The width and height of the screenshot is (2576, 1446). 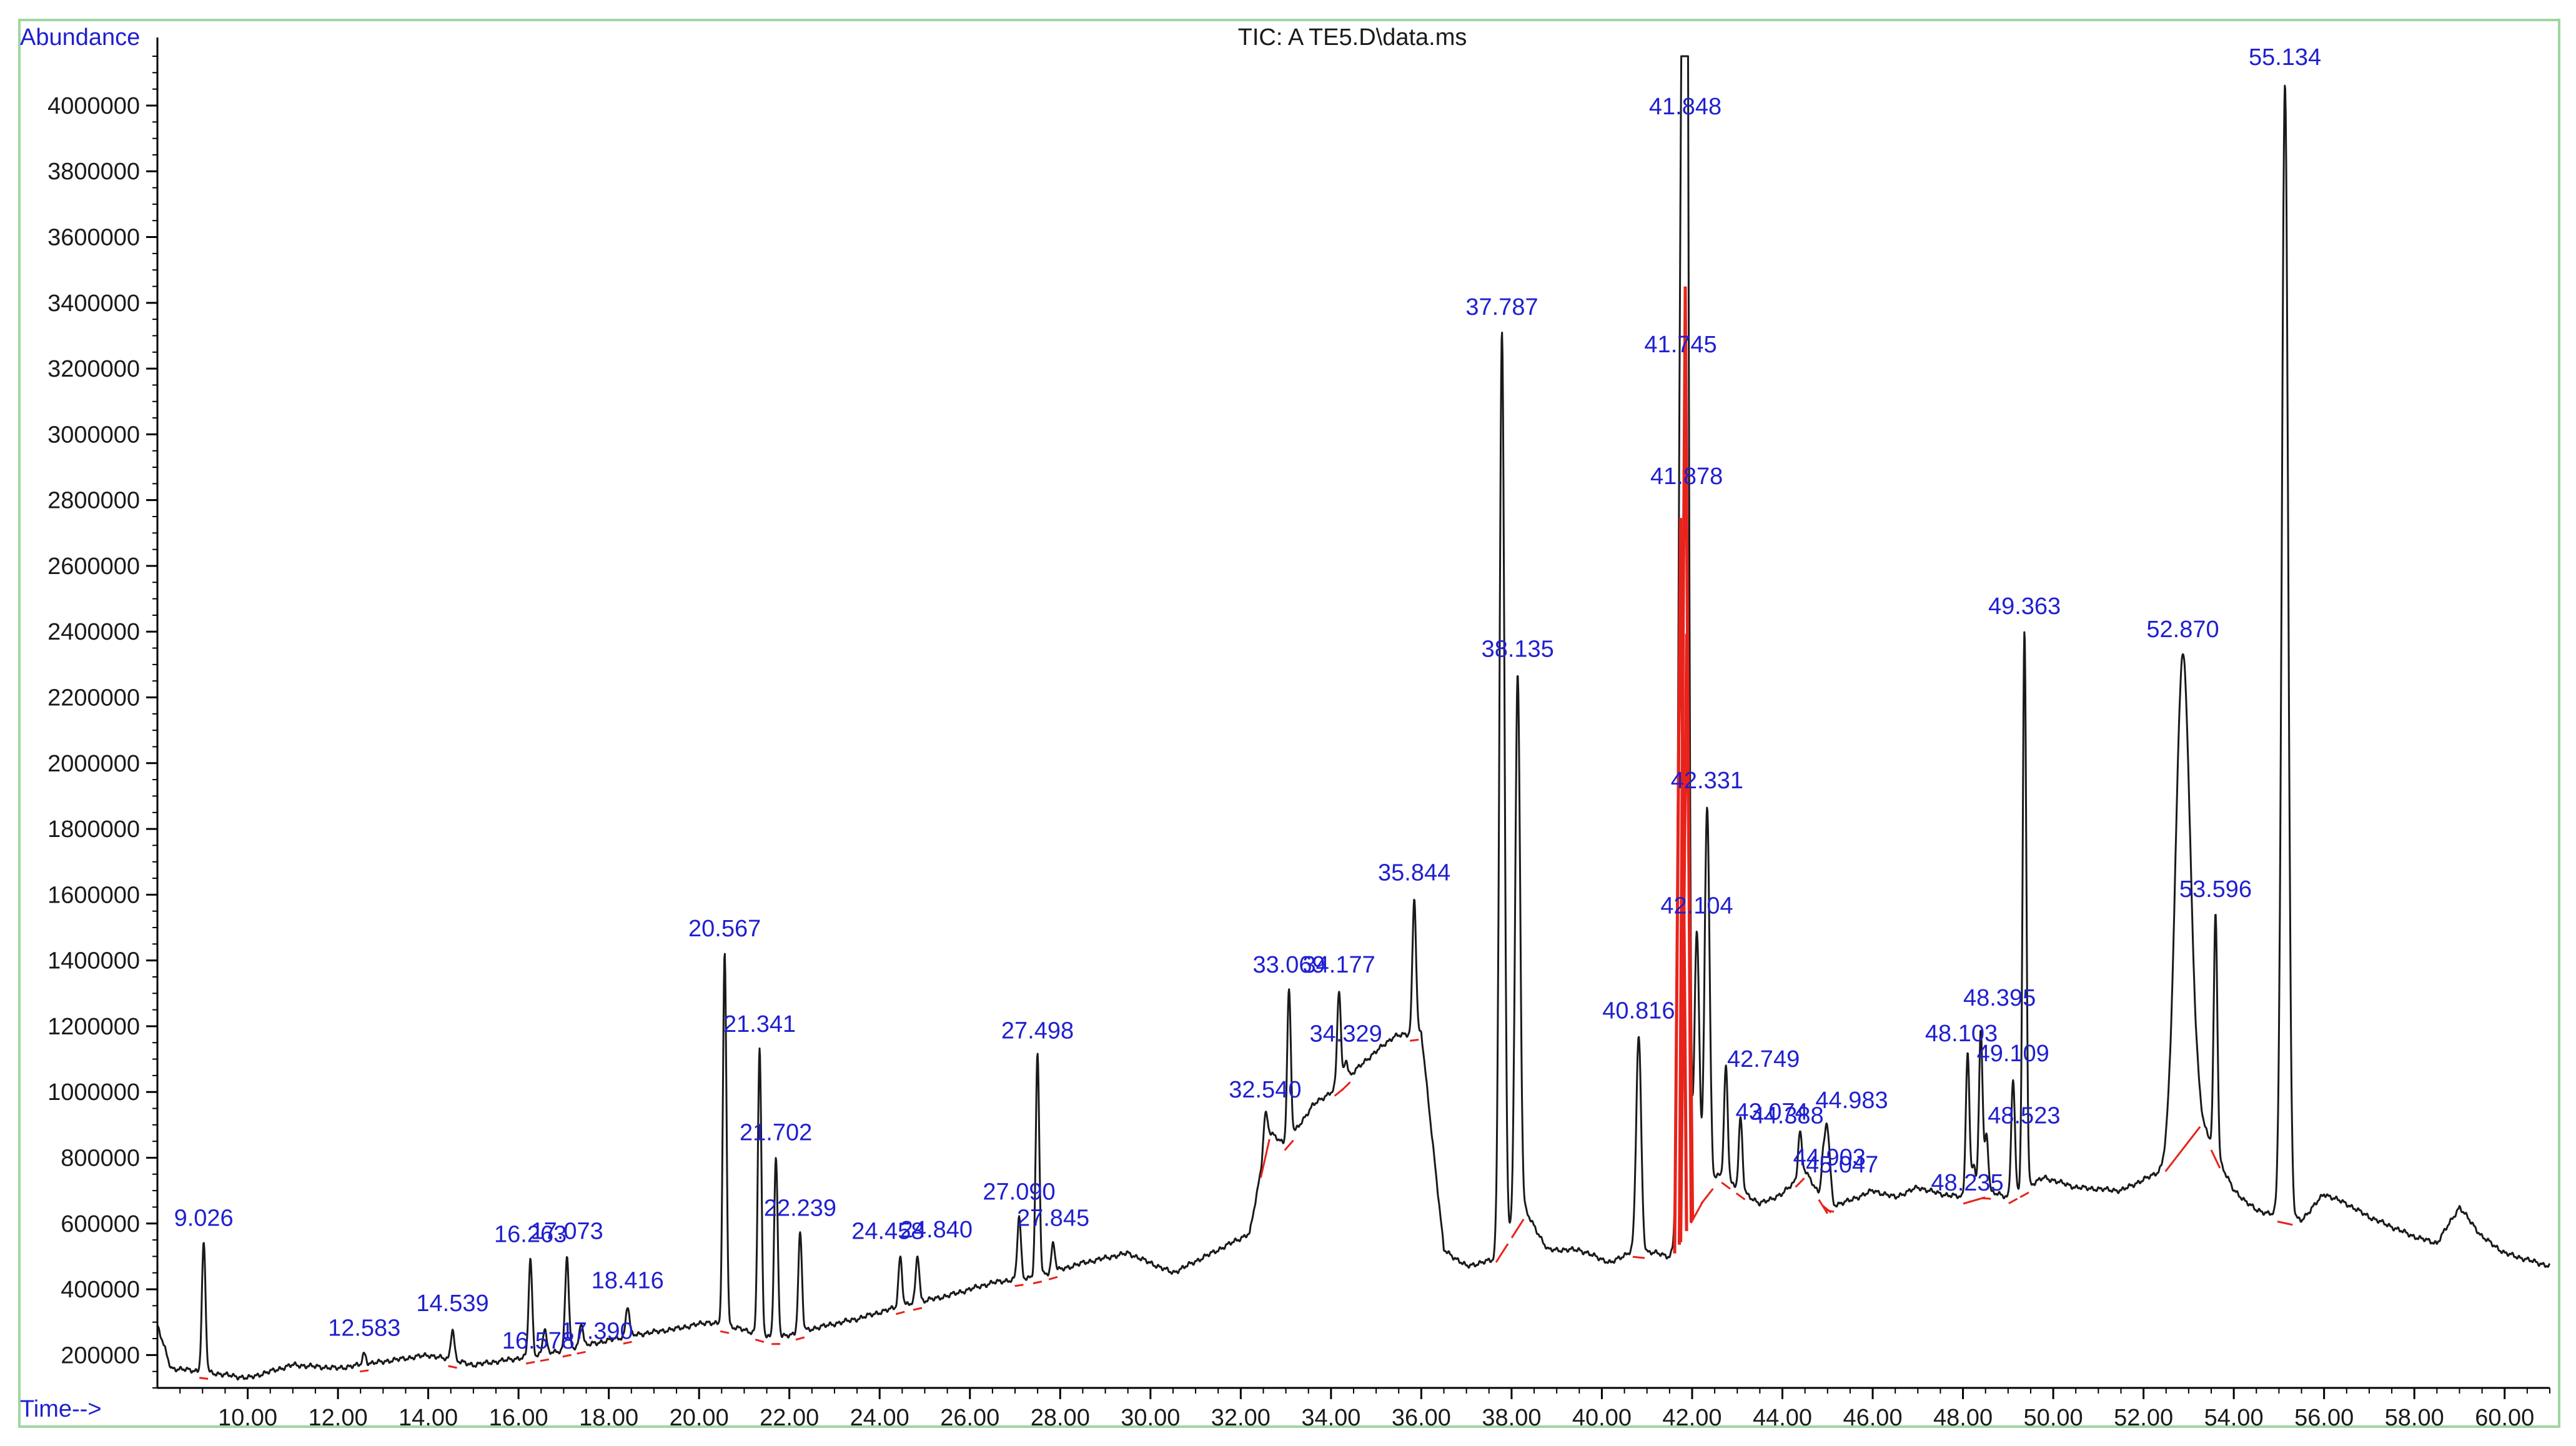 I want to click on peak-label: 32.540, so click(x=1265, y=1090).